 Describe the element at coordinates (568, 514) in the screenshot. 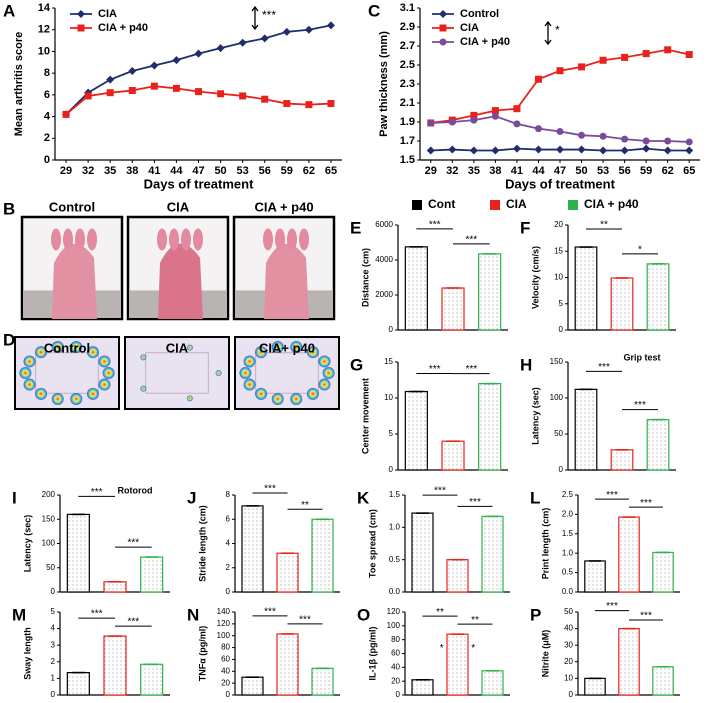

I see `y-tick-label: 2.0` at that location.